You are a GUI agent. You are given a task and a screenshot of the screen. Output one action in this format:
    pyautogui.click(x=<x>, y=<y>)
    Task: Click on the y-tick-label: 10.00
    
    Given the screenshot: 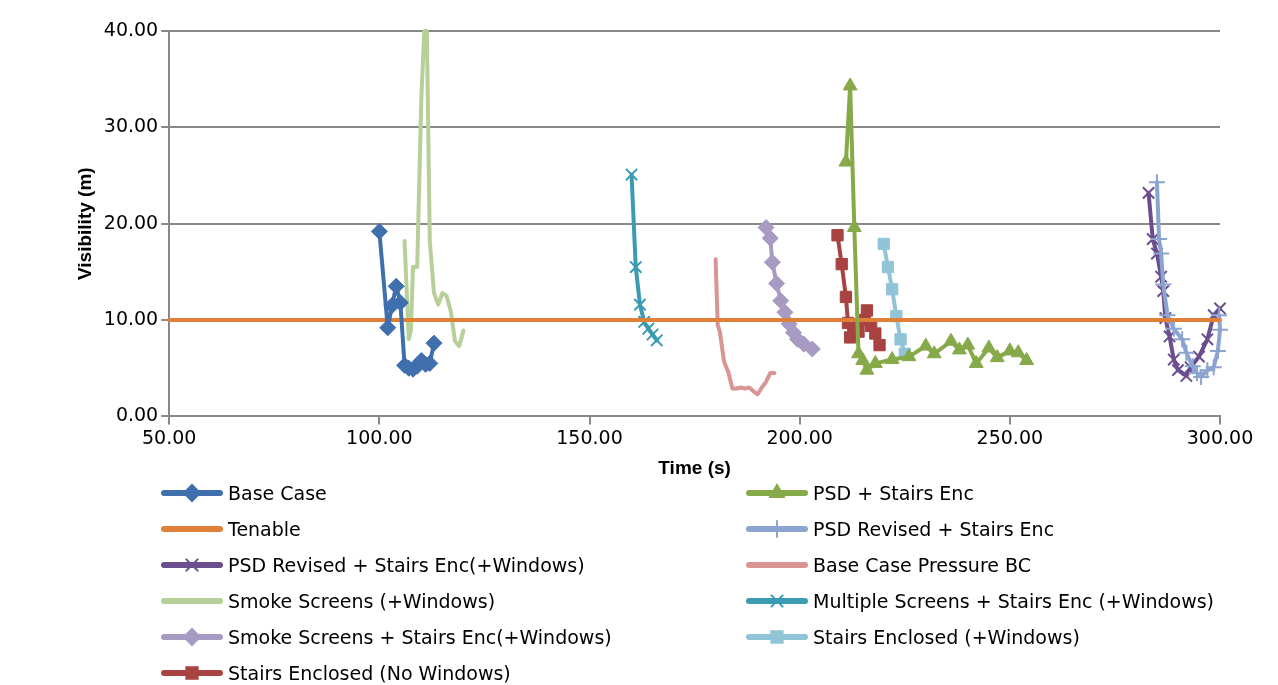 What is the action you would take?
    pyautogui.click(x=131, y=317)
    